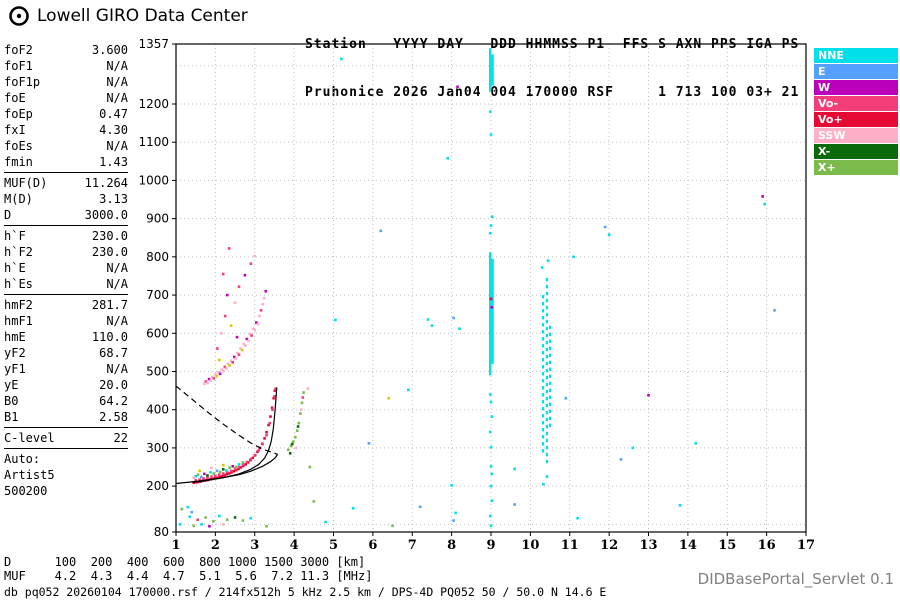  I want to click on svg-text: 1357, so click(153, 44).